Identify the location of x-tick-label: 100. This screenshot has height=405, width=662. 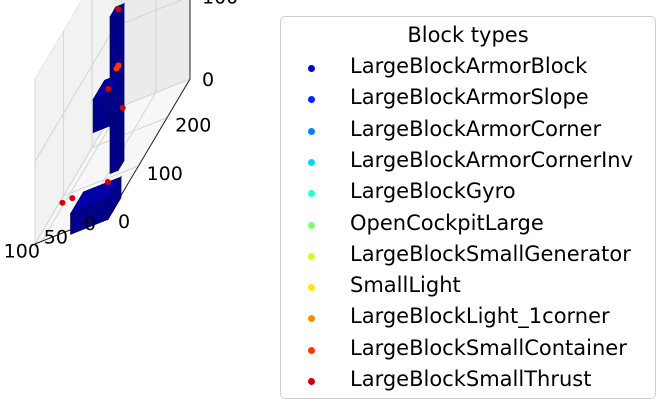
(22, 251).